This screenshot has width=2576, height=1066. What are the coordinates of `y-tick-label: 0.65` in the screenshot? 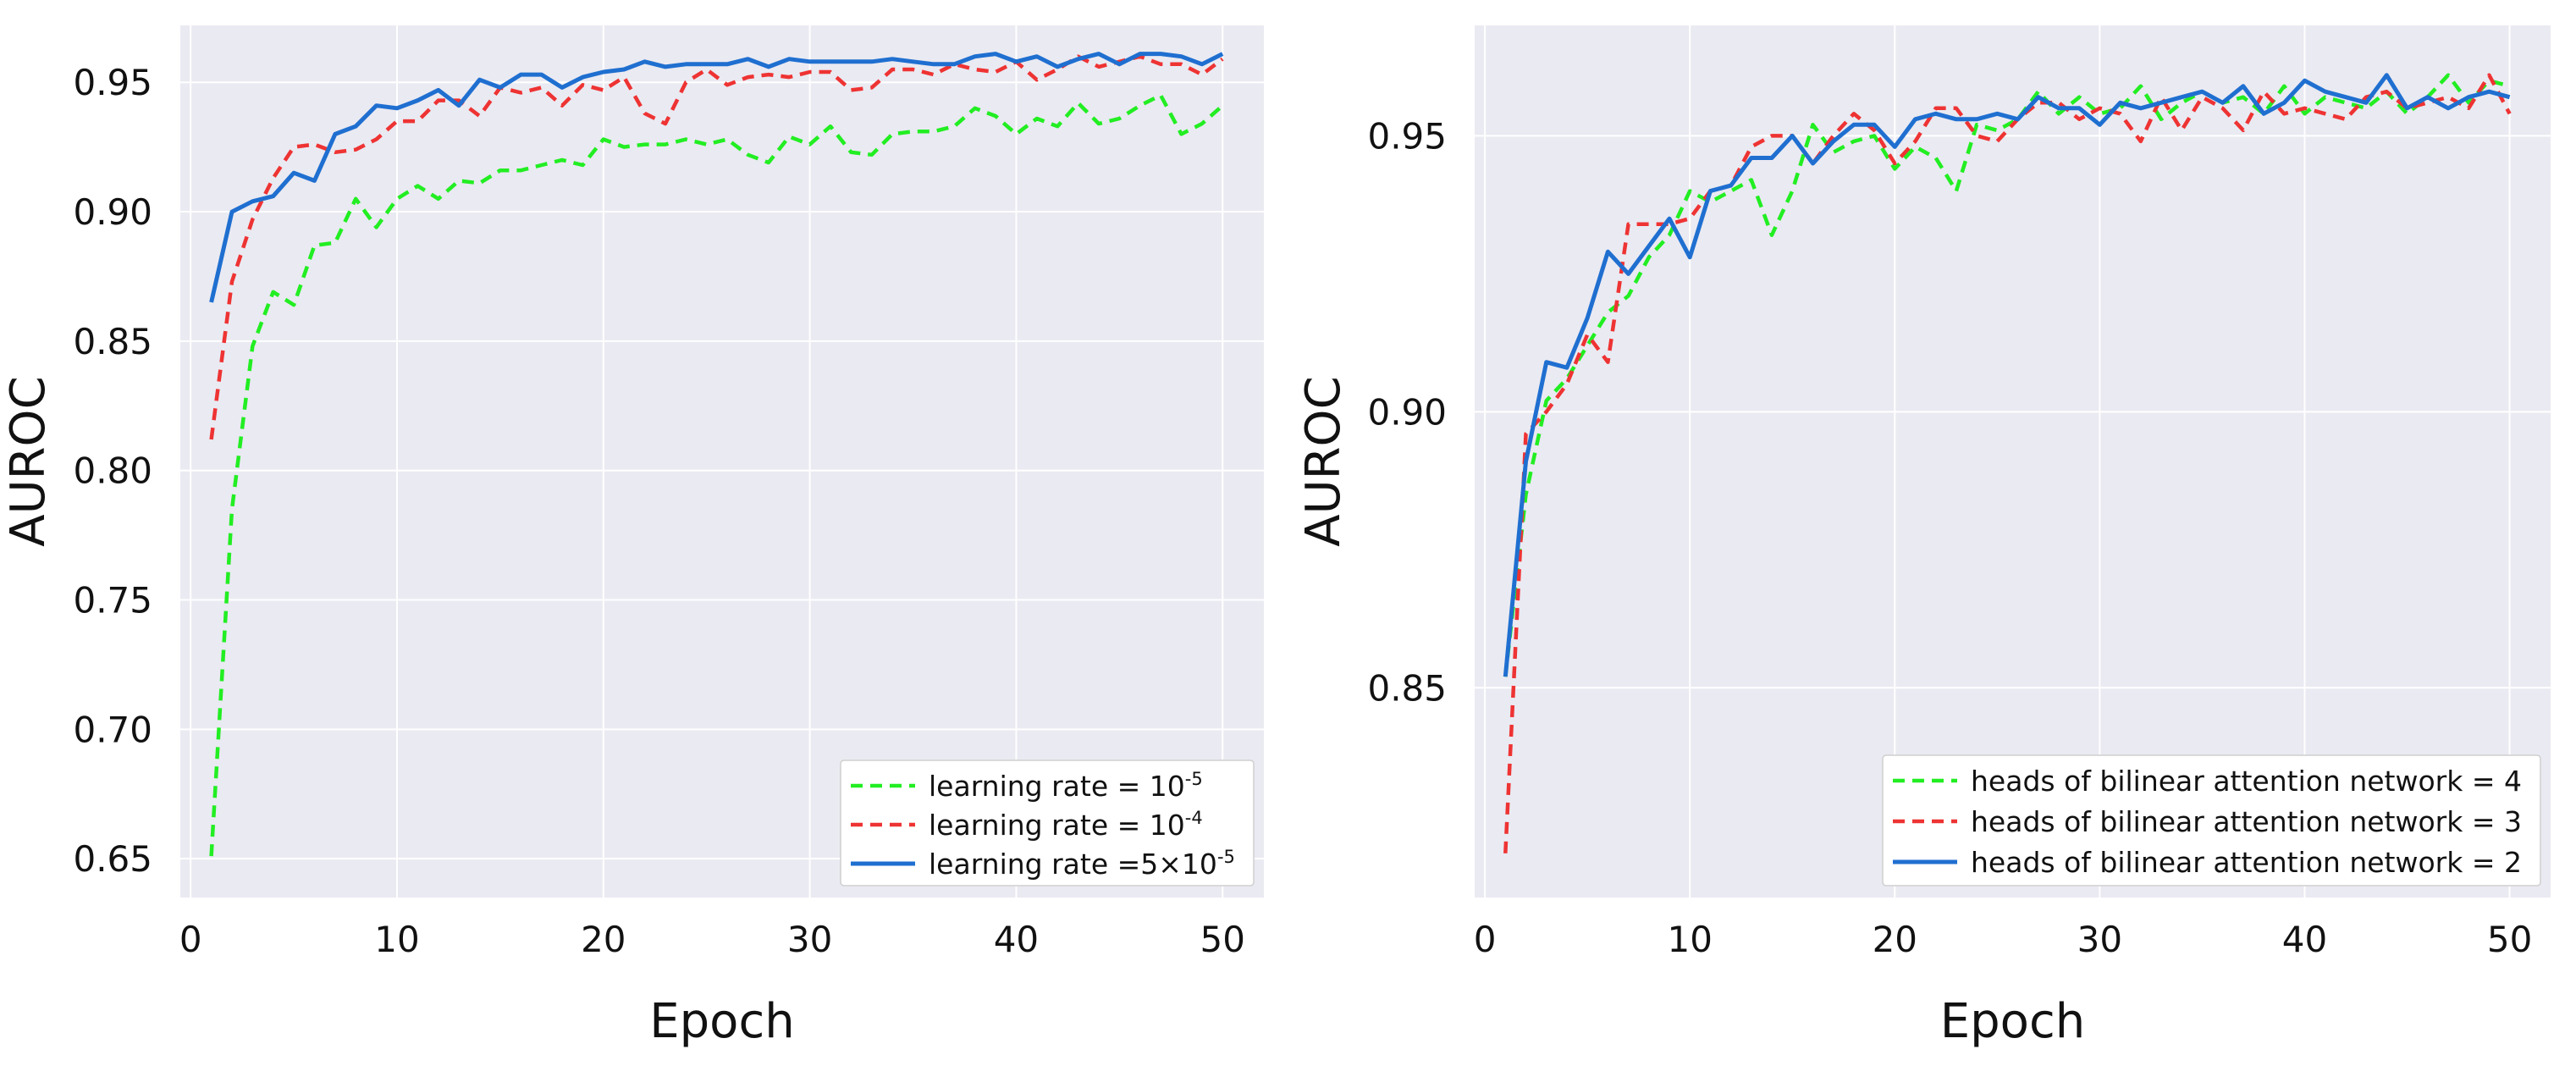 It's located at (112, 859).